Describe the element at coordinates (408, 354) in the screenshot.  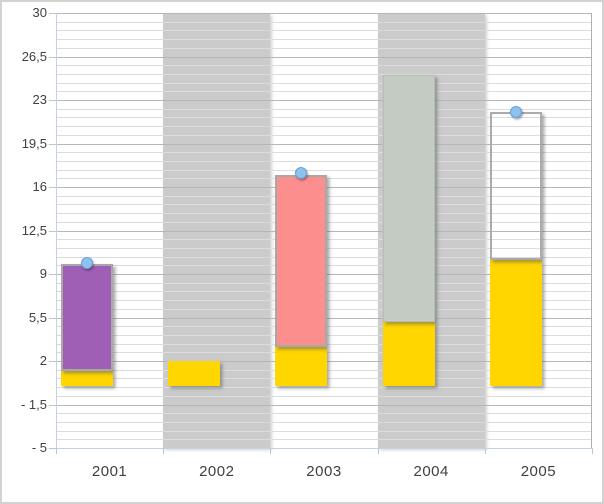
I see `bar-base-2004` at that location.